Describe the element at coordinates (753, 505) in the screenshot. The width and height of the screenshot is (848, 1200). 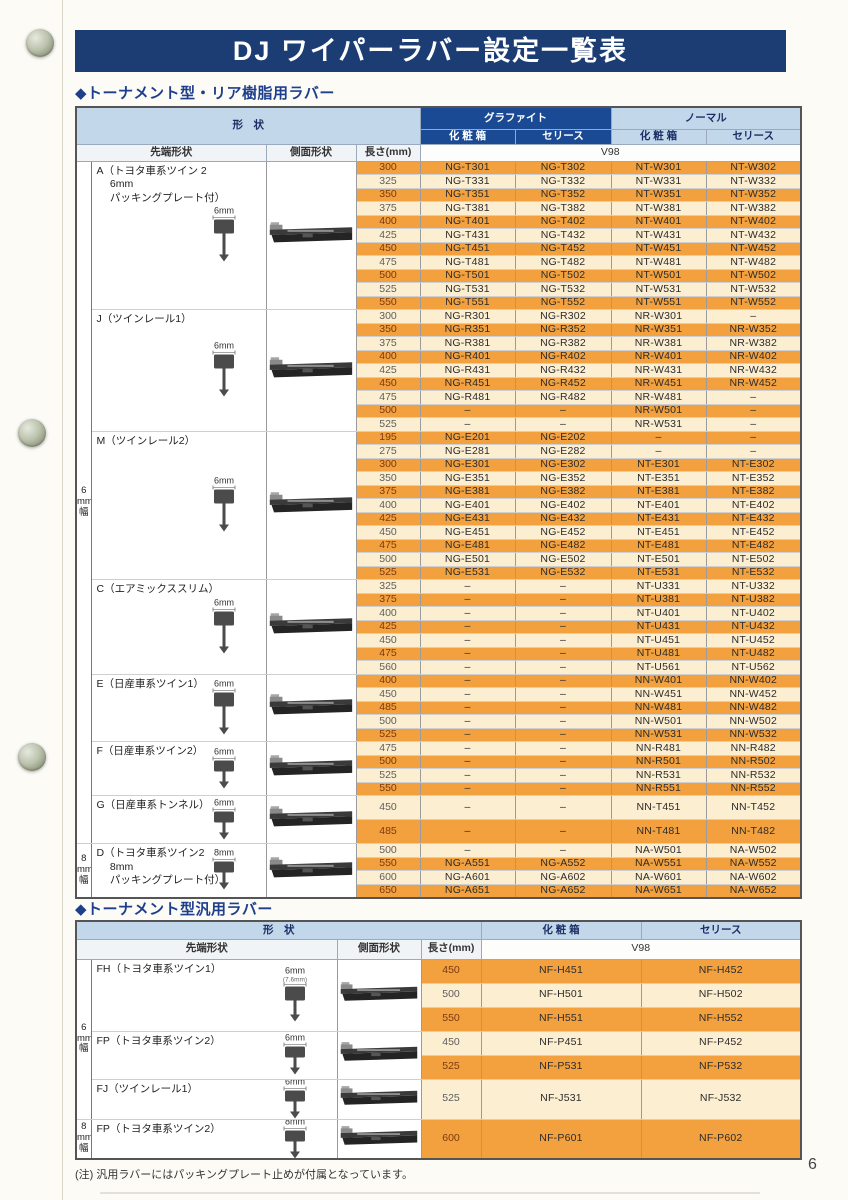
I see `part-number-cell: NT-E402` at that location.